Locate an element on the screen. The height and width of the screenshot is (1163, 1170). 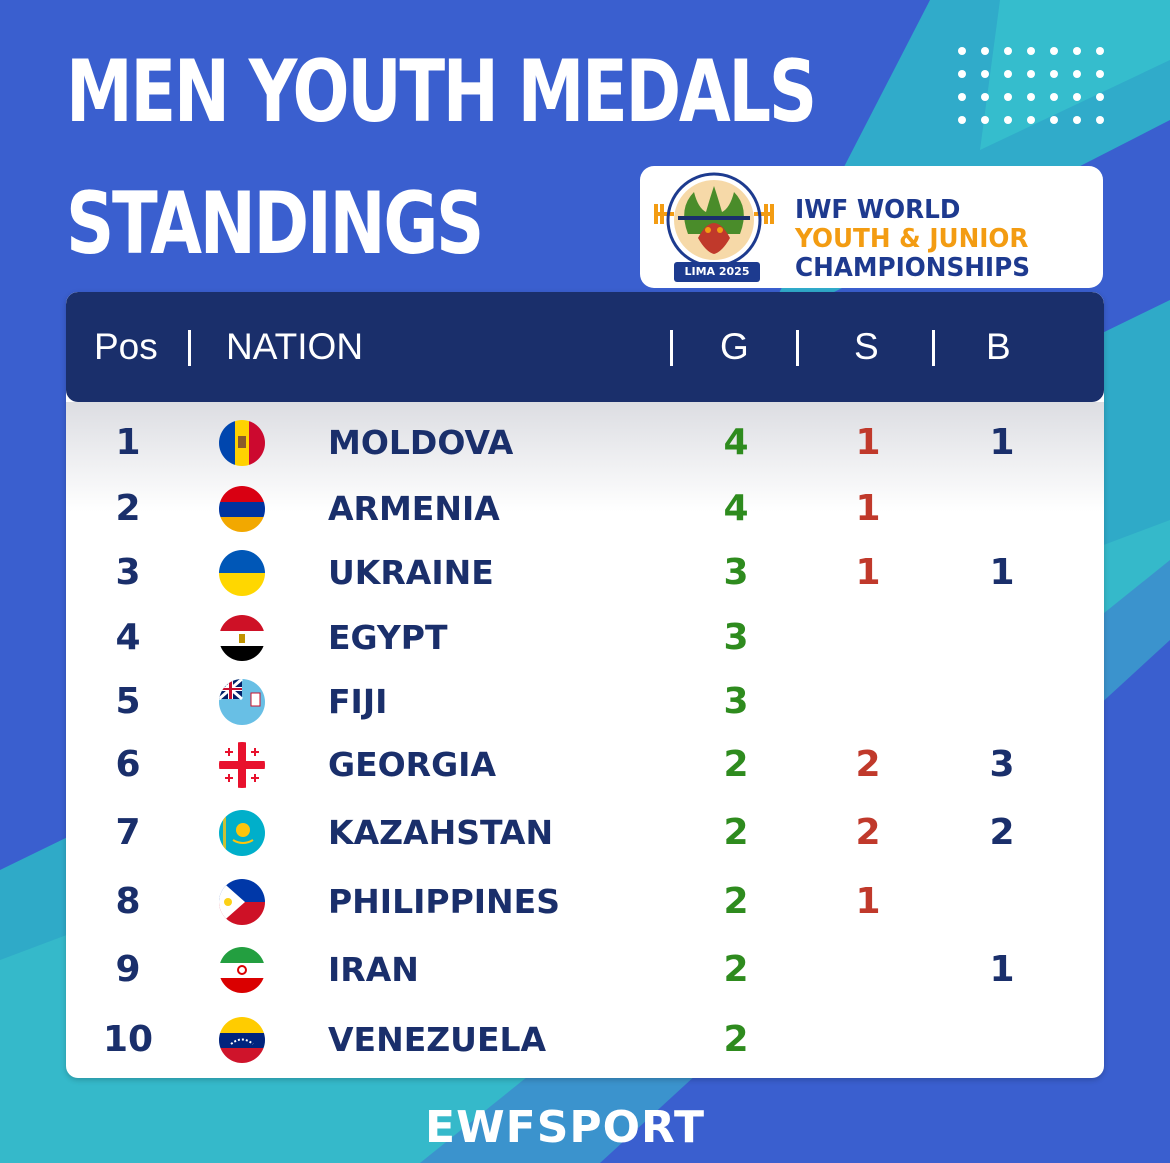
row-bronze-count: 3 is located at coordinates (1002, 764).